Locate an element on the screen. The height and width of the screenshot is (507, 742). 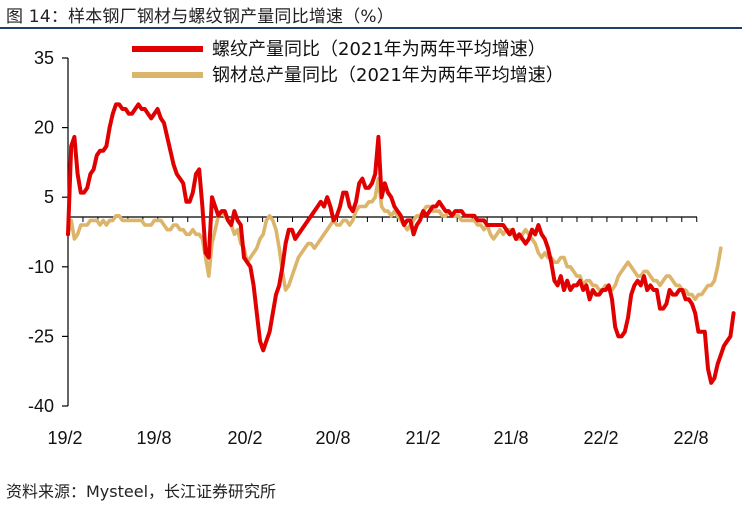
legend-item-steel-total: 钢材总产量同比（2021年为两年平均增速） is located at coordinates (348, 75).